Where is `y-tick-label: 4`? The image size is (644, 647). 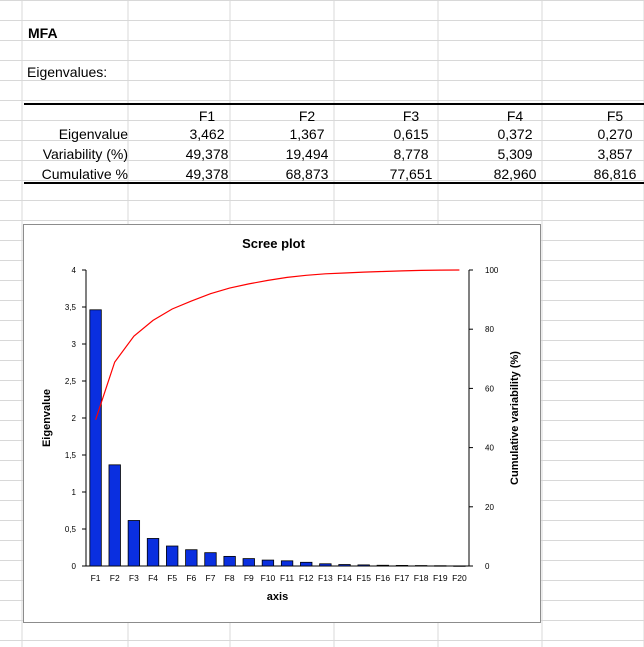
y-tick-label: 4 is located at coordinates (74, 270).